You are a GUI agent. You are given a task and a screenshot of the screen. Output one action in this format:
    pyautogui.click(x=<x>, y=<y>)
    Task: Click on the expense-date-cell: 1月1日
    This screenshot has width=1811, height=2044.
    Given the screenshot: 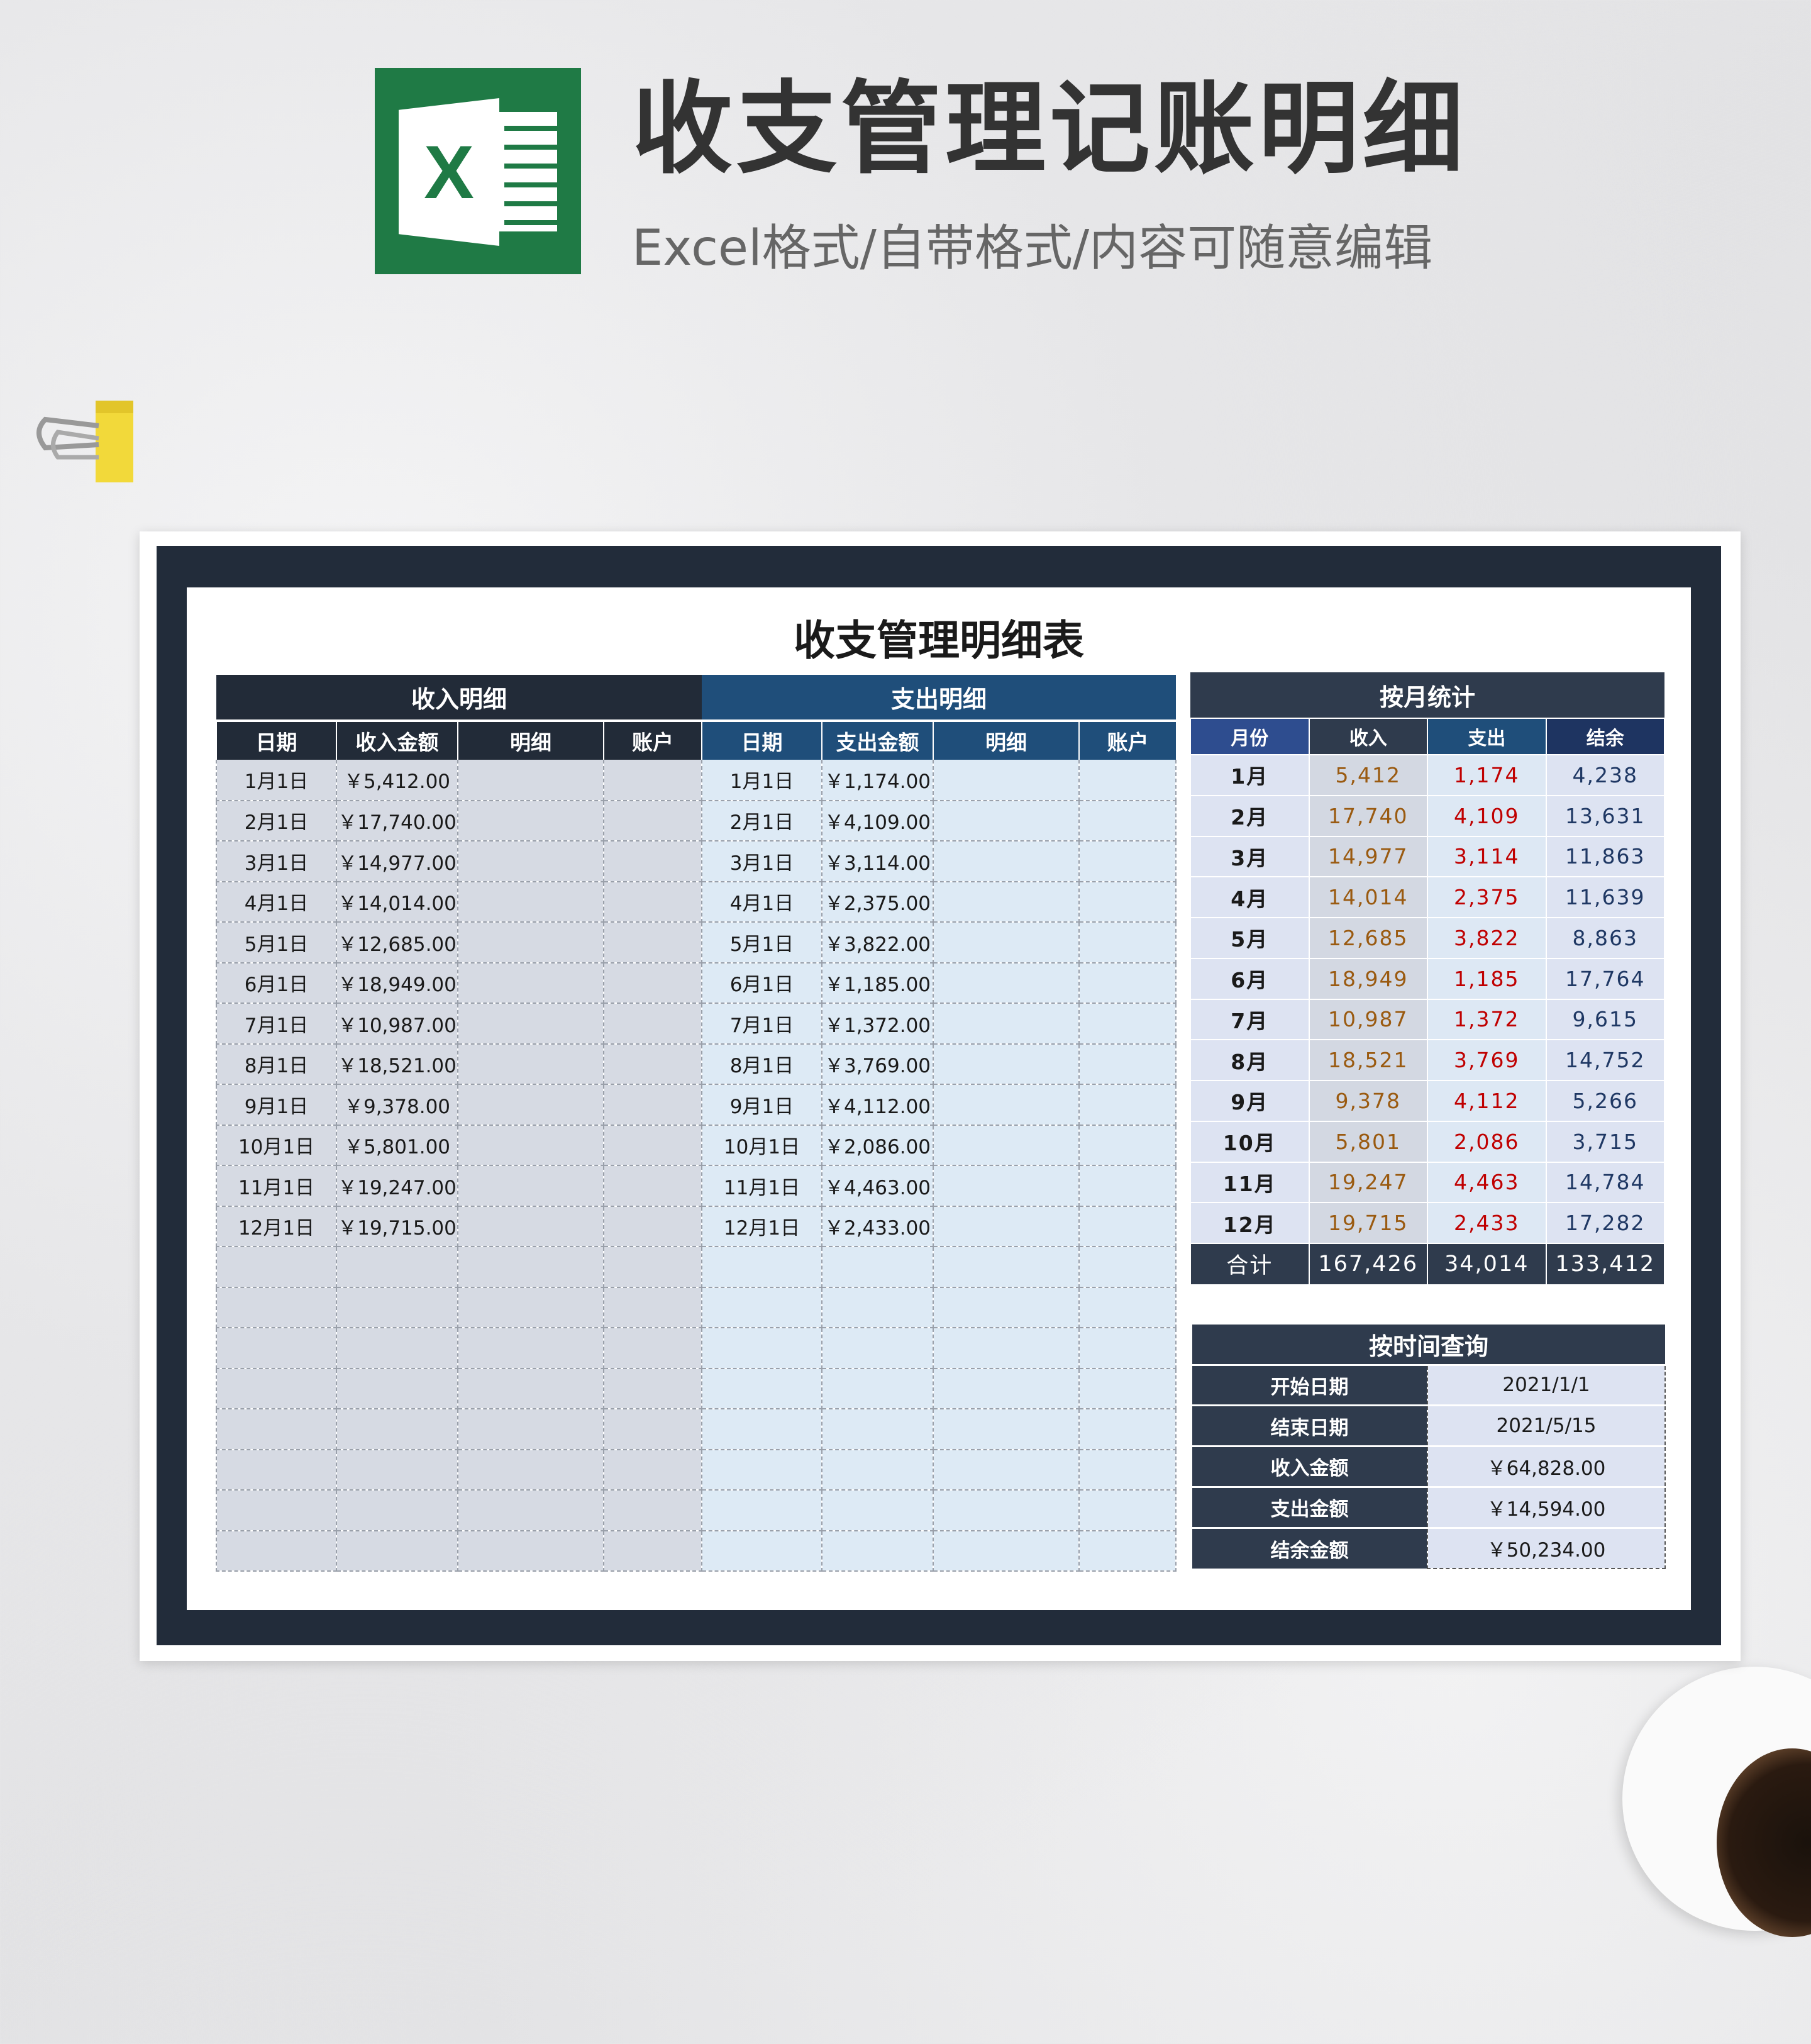 What is the action you would take?
    pyautogui.click(x=762, y=780)
    